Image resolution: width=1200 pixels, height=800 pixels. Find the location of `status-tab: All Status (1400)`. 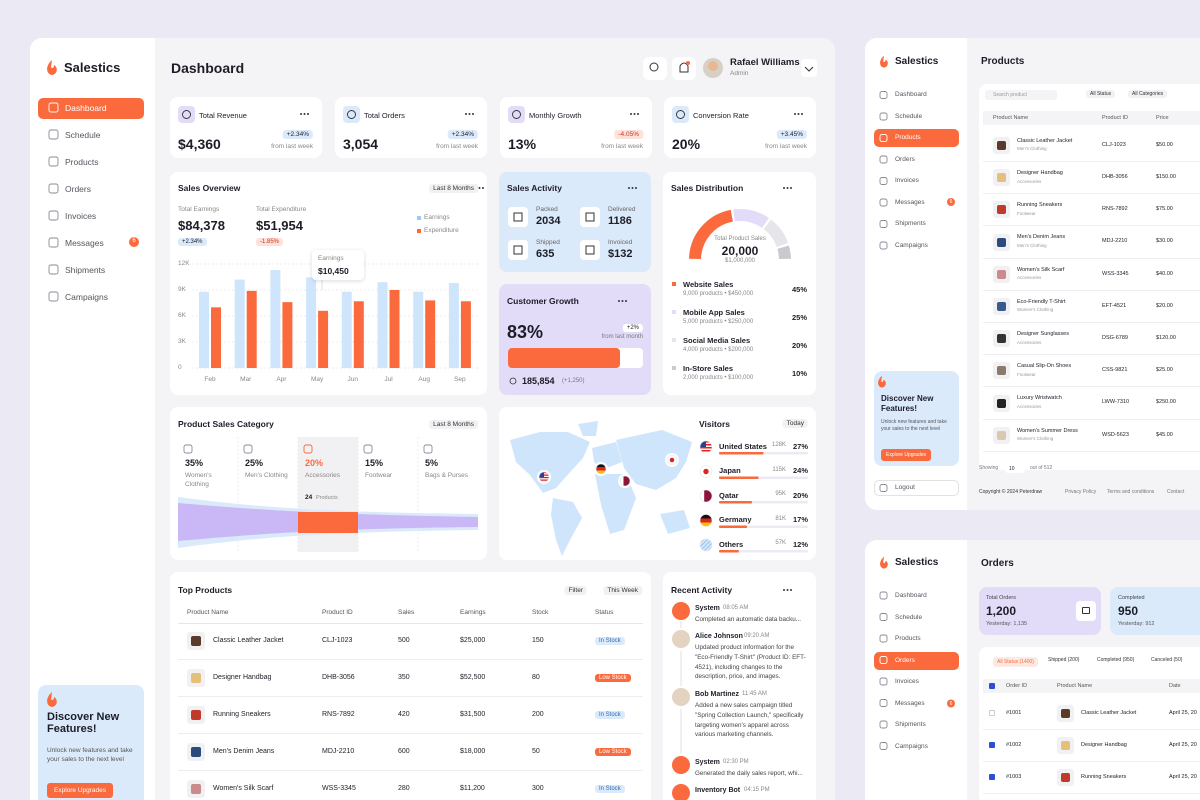

status-tab: All Status (1400) is located at coordinates (1015, 662).